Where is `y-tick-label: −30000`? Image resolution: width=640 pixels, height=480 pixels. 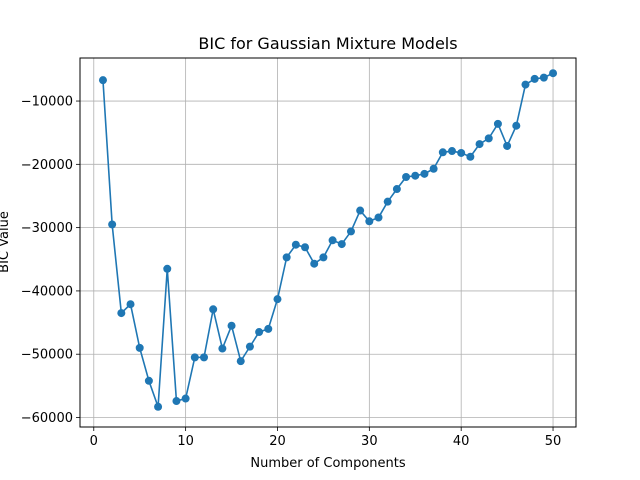 y-tick-label: −30000 is located at coordinates (47, 228).